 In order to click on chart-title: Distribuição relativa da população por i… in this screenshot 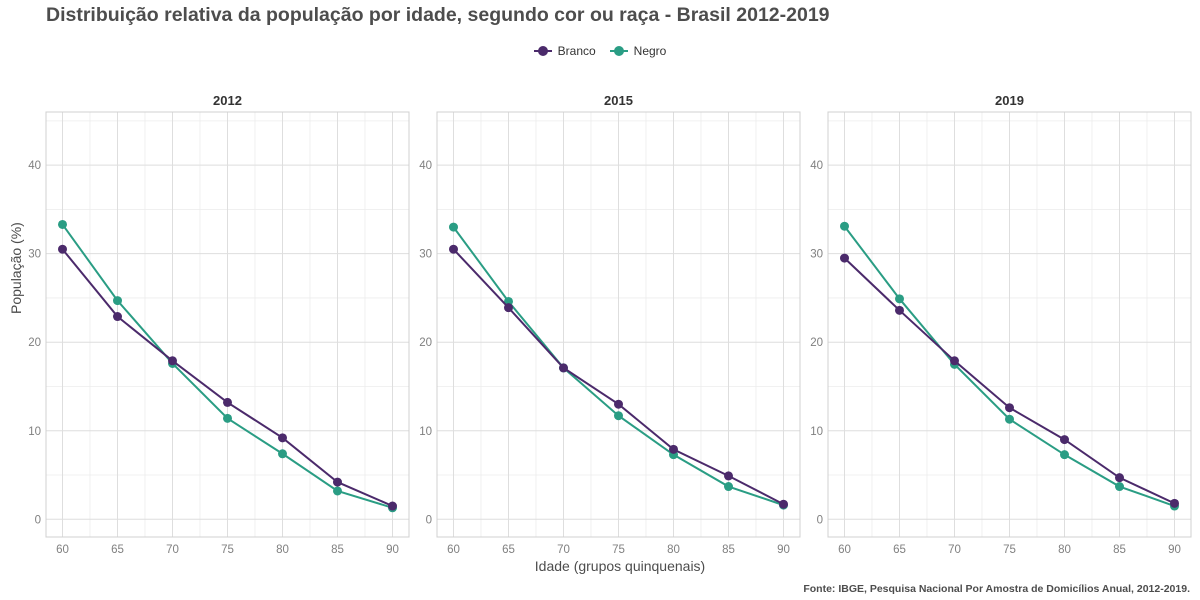, I will do `click(438, 15)`.